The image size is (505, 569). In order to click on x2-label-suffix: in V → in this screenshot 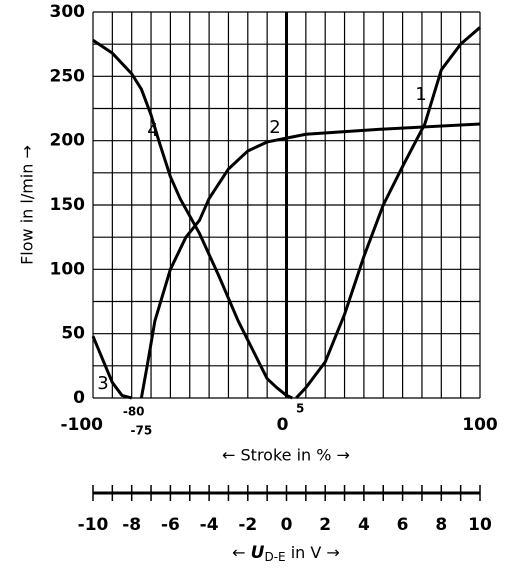, I will do `click(313, 552)`.